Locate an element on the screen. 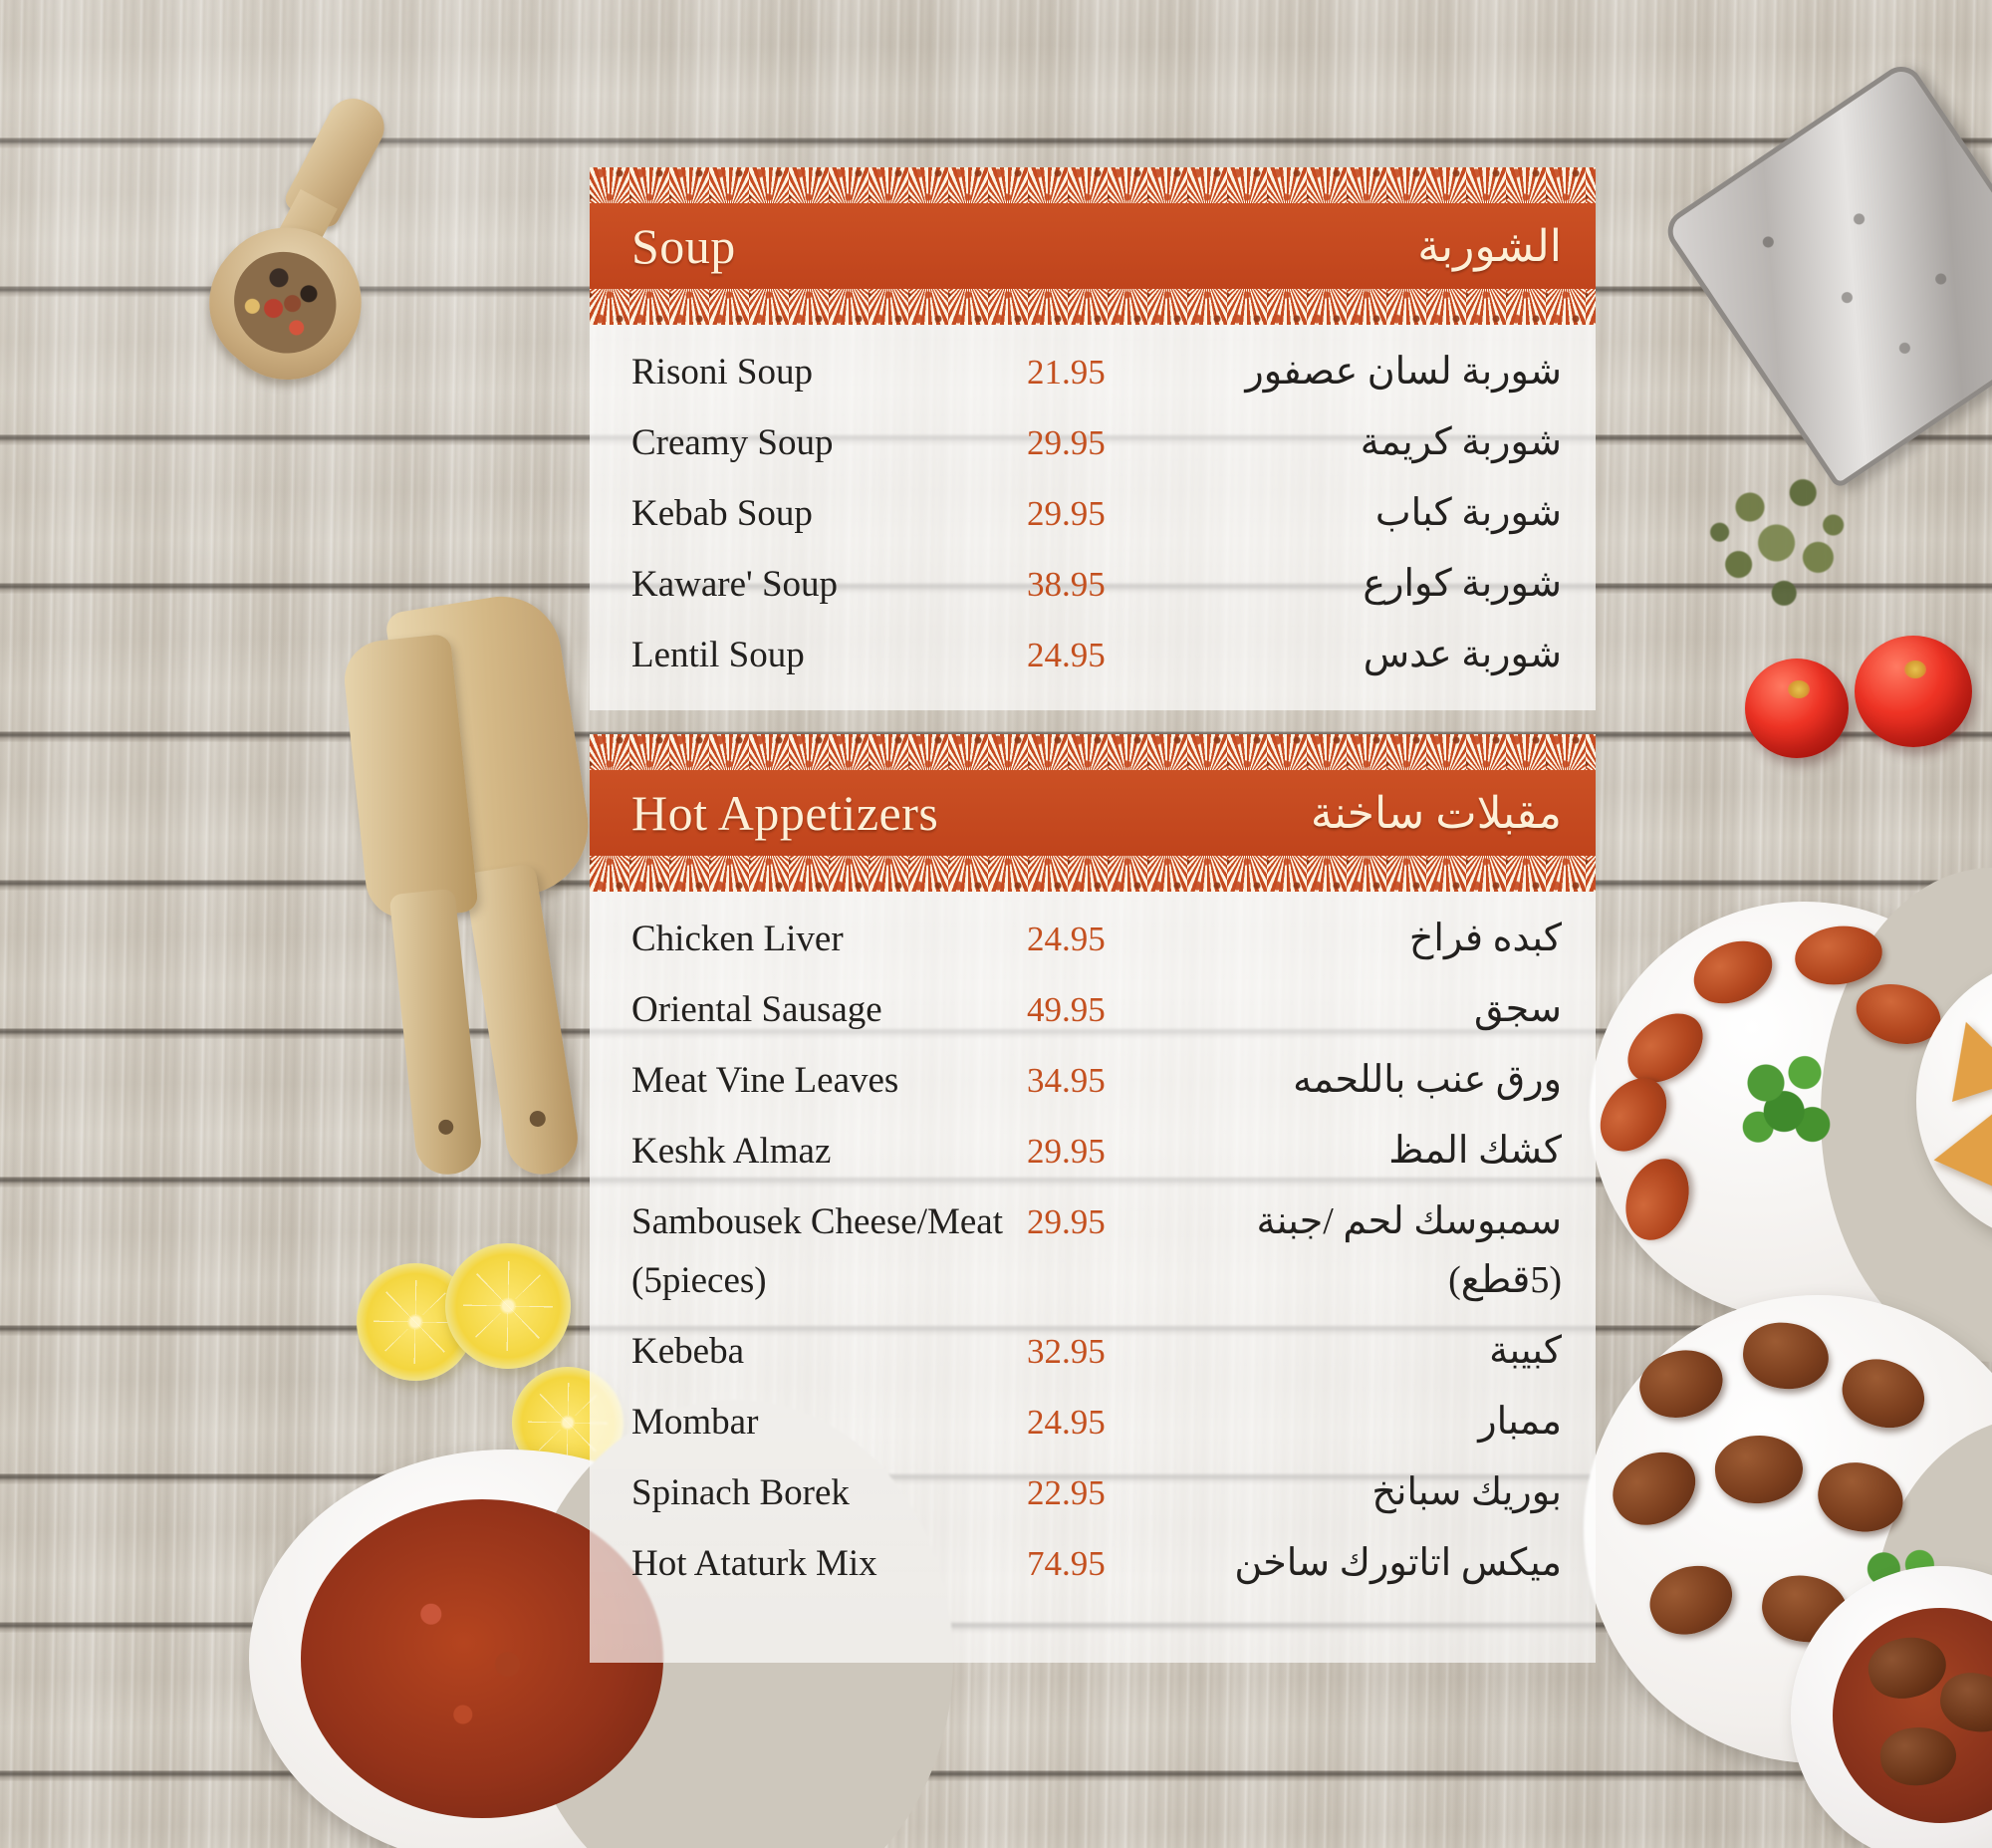 This screenshot has width=1992, height=1848. menu-item-row: Oriental Sausage 49.95 سجق is located at coordinates (1096, 1008).